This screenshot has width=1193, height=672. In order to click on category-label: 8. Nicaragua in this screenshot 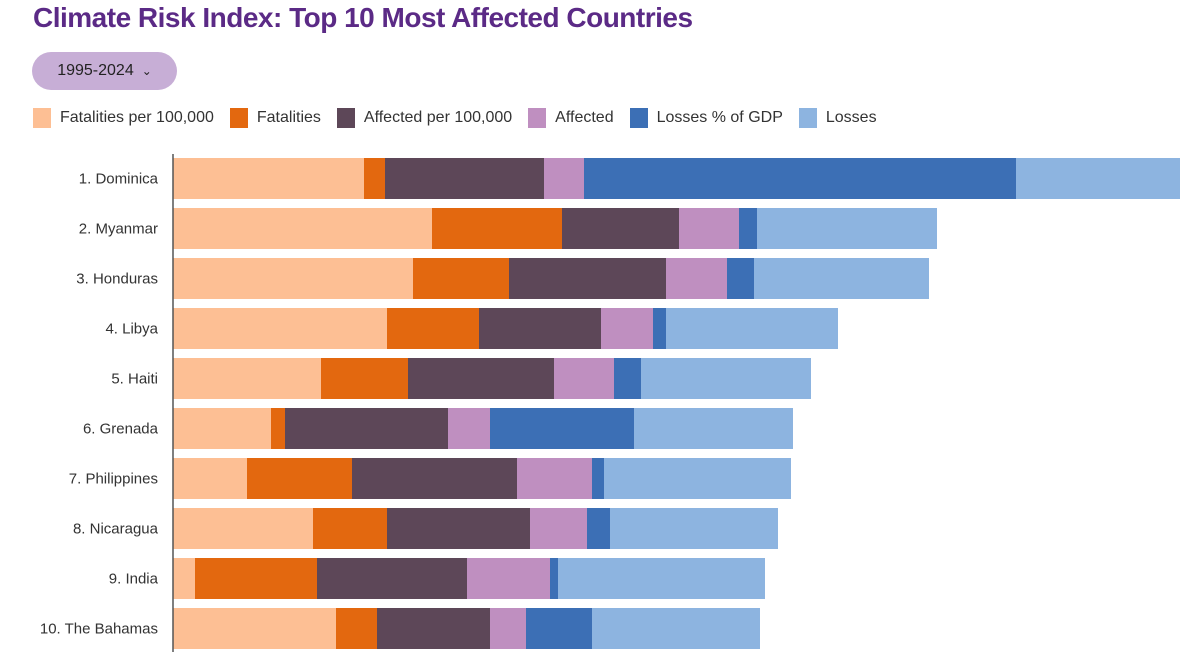, I will do `click(116, 529)`.